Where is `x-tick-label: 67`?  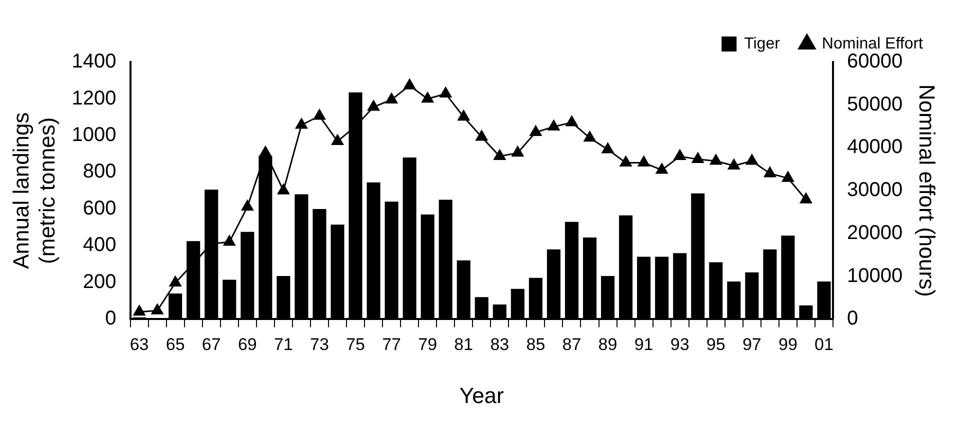 x-tick-label: 67 is located at coordinates (211, 344).